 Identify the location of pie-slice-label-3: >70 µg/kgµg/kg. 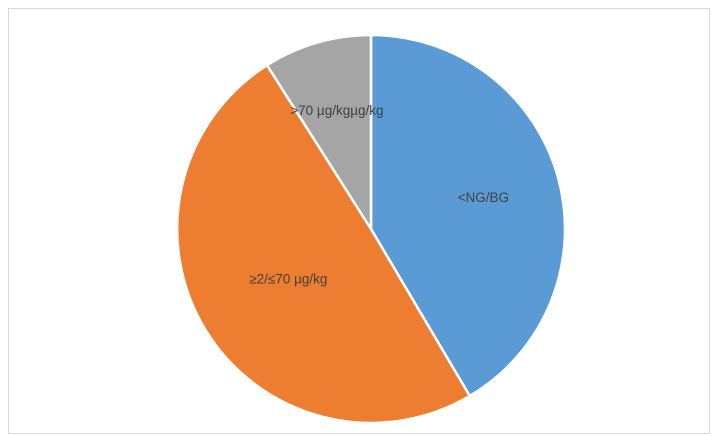
(336, 110).